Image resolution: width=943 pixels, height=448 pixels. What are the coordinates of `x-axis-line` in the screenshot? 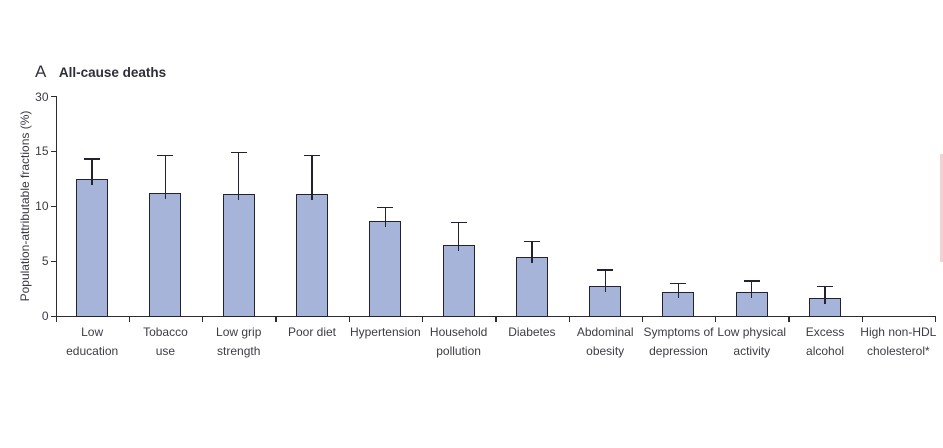 It's located at (496, 316).